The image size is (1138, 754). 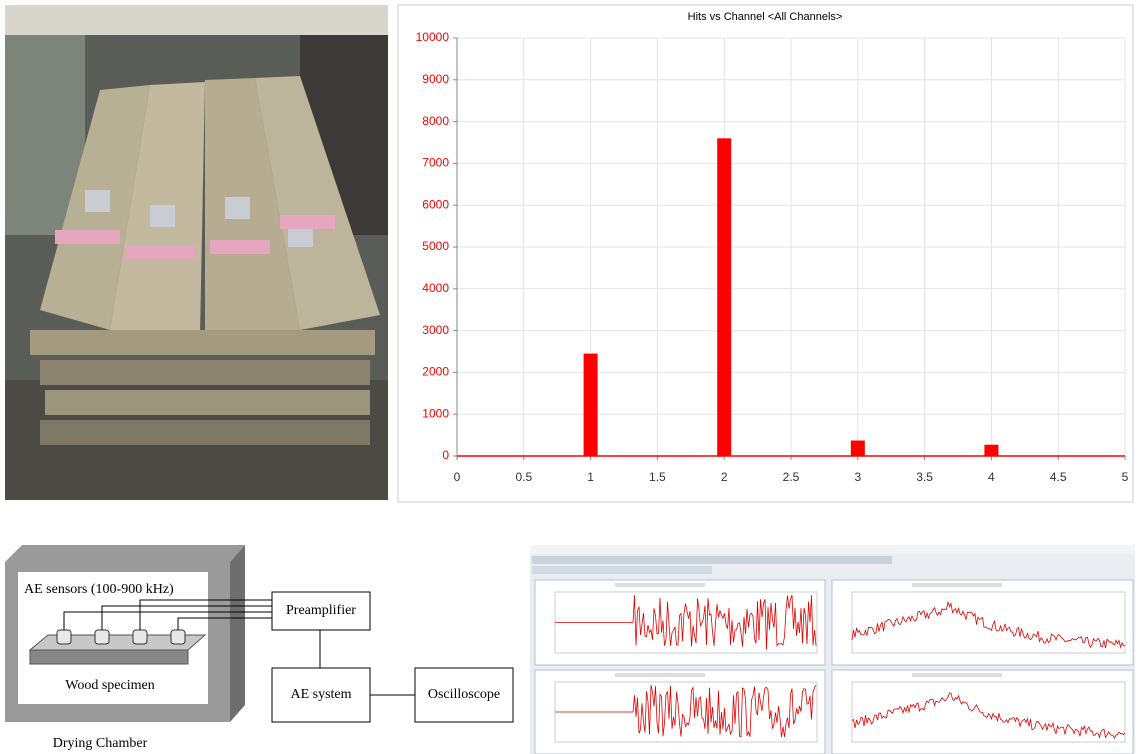 What do you see at coordinates (435, 288) in the screenshot?
I see `y-tick-label: 4000` at bounding box center [435, 288].